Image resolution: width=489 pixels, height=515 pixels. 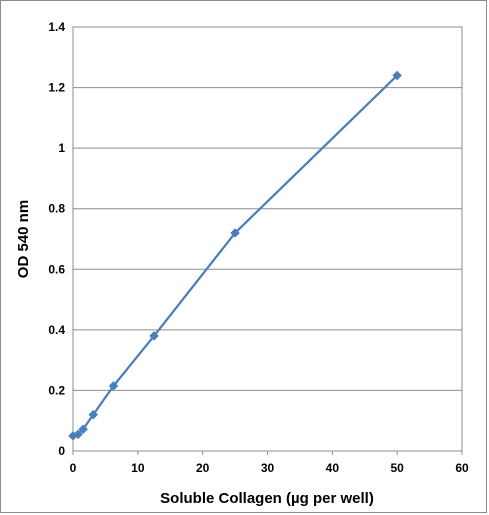 What do you see at coordinates (56, 390) in the screenshot?
I see `y-tick-label: 0.2` at bounding box center [56, 390].